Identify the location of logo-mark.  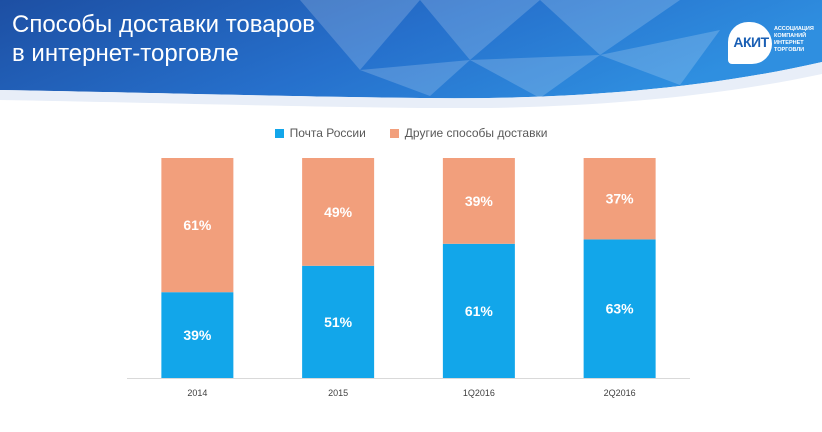
(750, 43).